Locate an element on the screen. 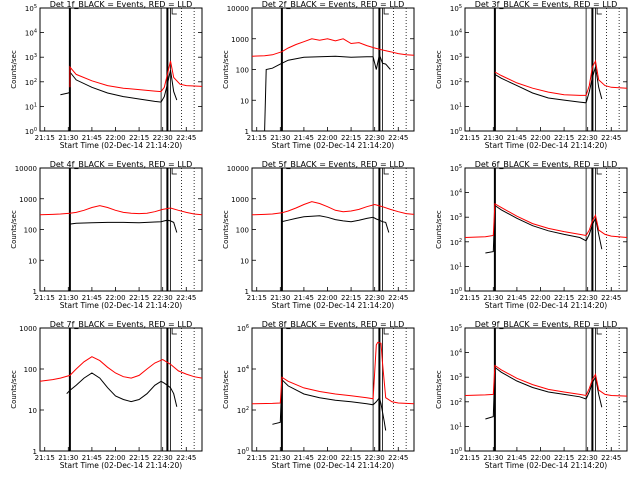 Image resolution: width=640 pixels, height=480 pixels. panel-title: Det 5f_BLACK = Events, RED = LLD is located at coordinates (333, 164).